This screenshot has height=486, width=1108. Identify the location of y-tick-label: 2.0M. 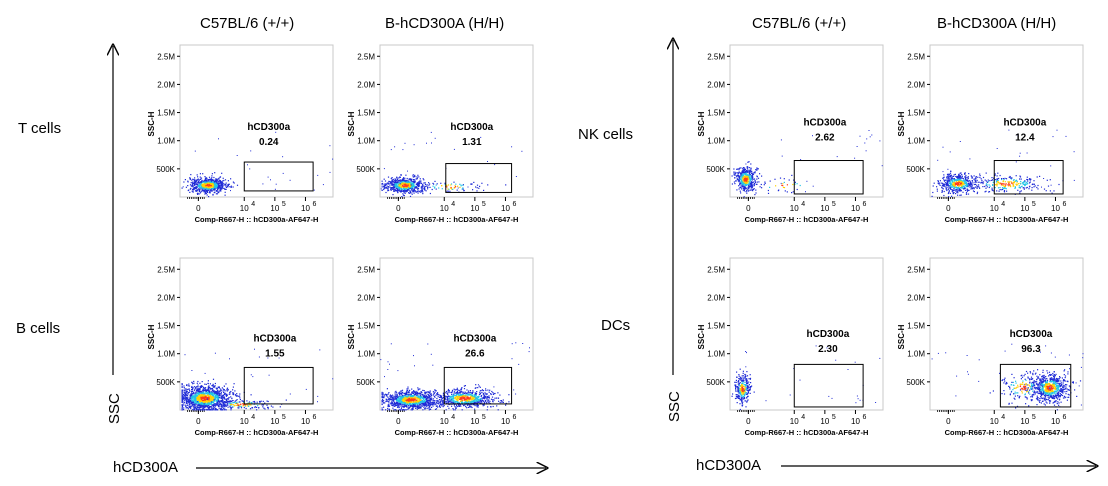
(166, 84).